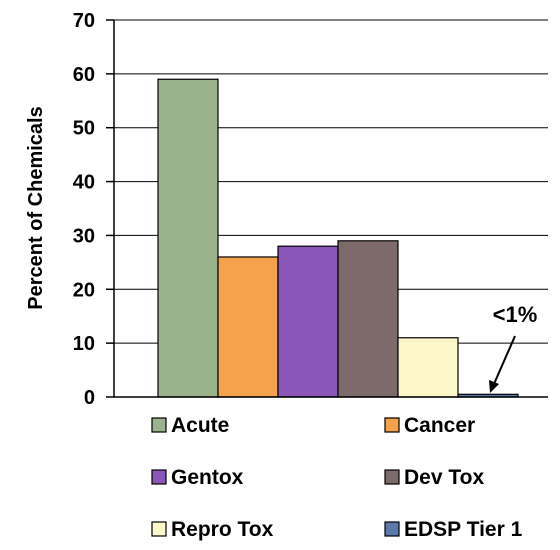  Describe the element at coordinates (248, 327) in the screenshot. I see `bar-cancer` at that location.